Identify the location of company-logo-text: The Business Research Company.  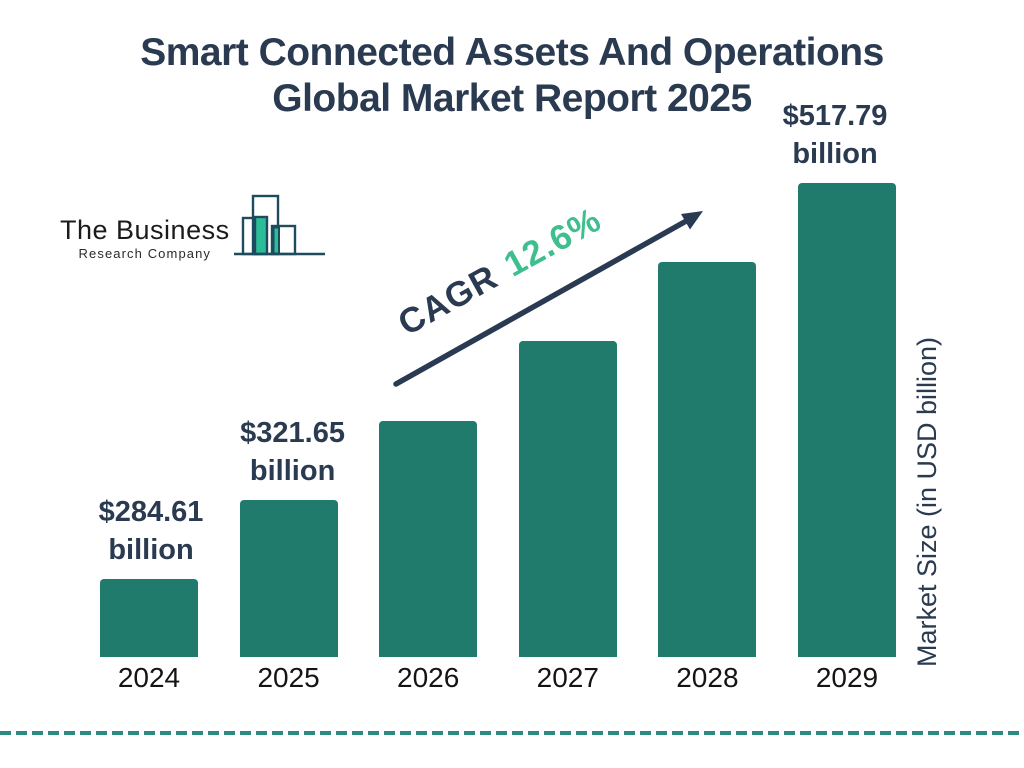
(145, 238).